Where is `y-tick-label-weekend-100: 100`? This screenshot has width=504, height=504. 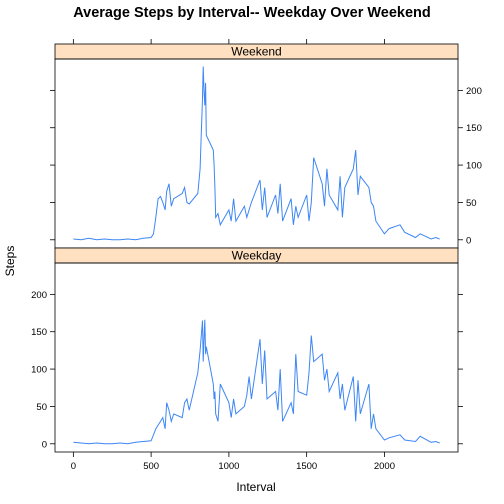 y-tick-label-weekend-100: 100 is located at coordinates (474, 166).